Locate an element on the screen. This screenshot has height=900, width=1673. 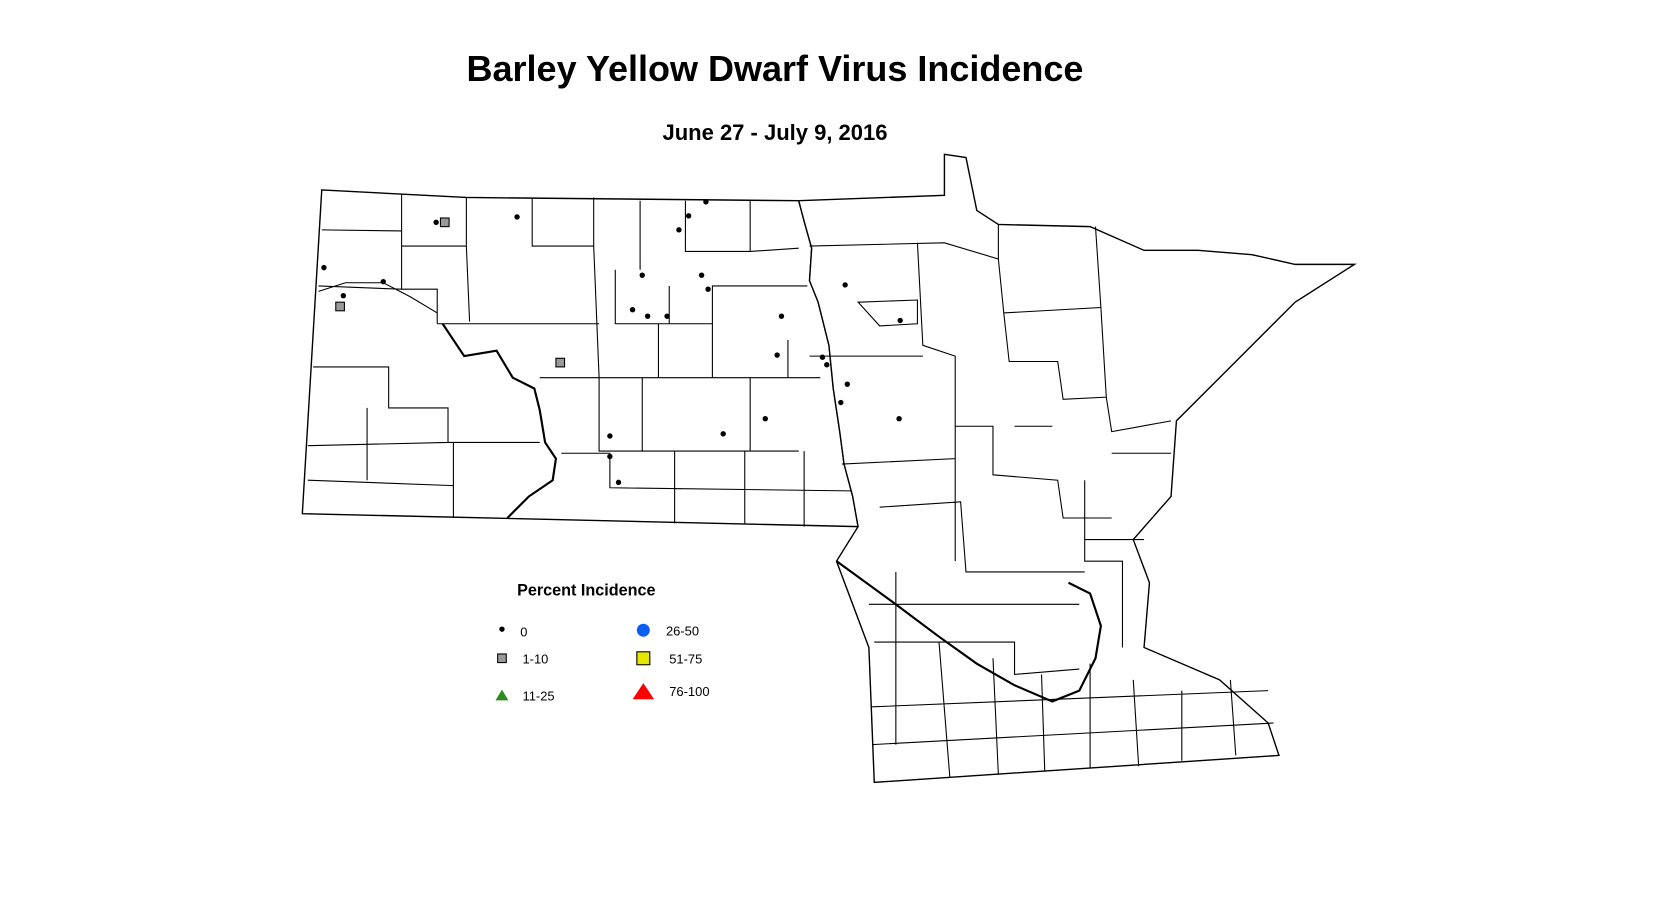
legend-title: Percent Incidence is located at coordinates (586, 591).